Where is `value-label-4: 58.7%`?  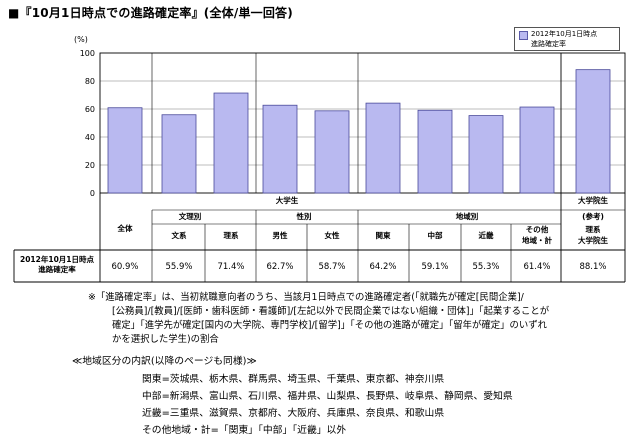
value-label-4: 58.7% is located at coordinates (331, 267).